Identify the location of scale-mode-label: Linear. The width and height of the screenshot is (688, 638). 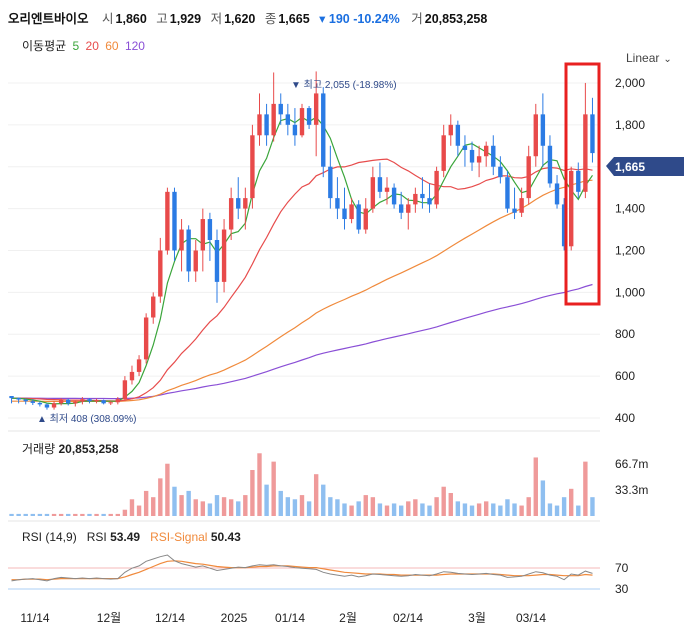
(643, 58).